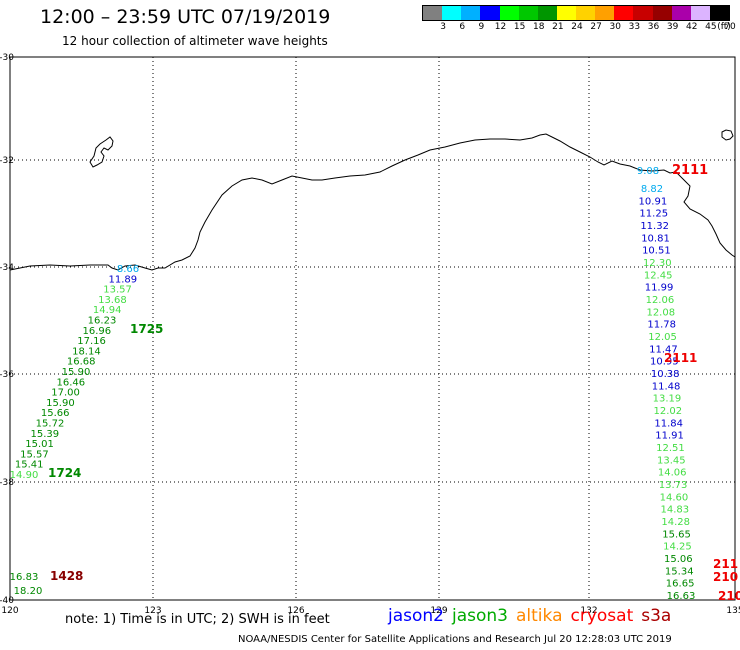  I want to click on wave-height-value: 12.02, so click(667, 411).